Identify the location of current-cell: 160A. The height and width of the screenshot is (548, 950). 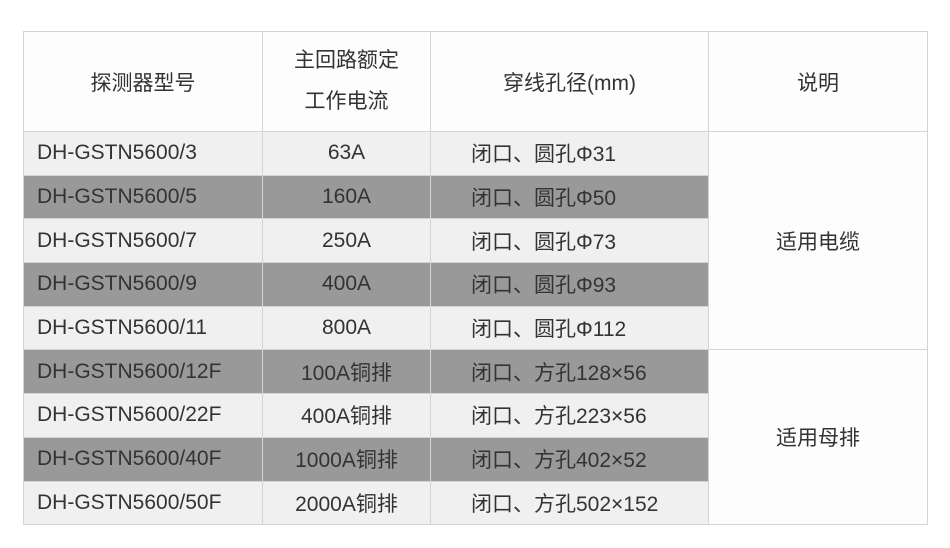
(346, 197).